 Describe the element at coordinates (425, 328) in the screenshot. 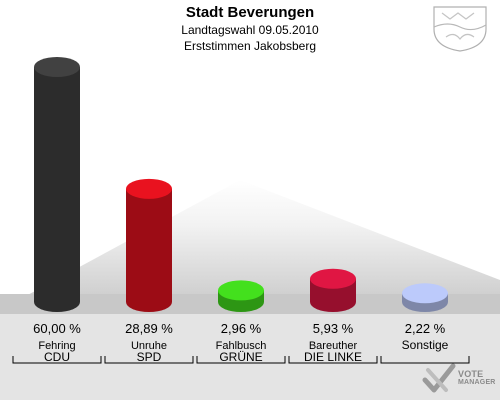

I see `value-label-4: 2,22 %` at that location.